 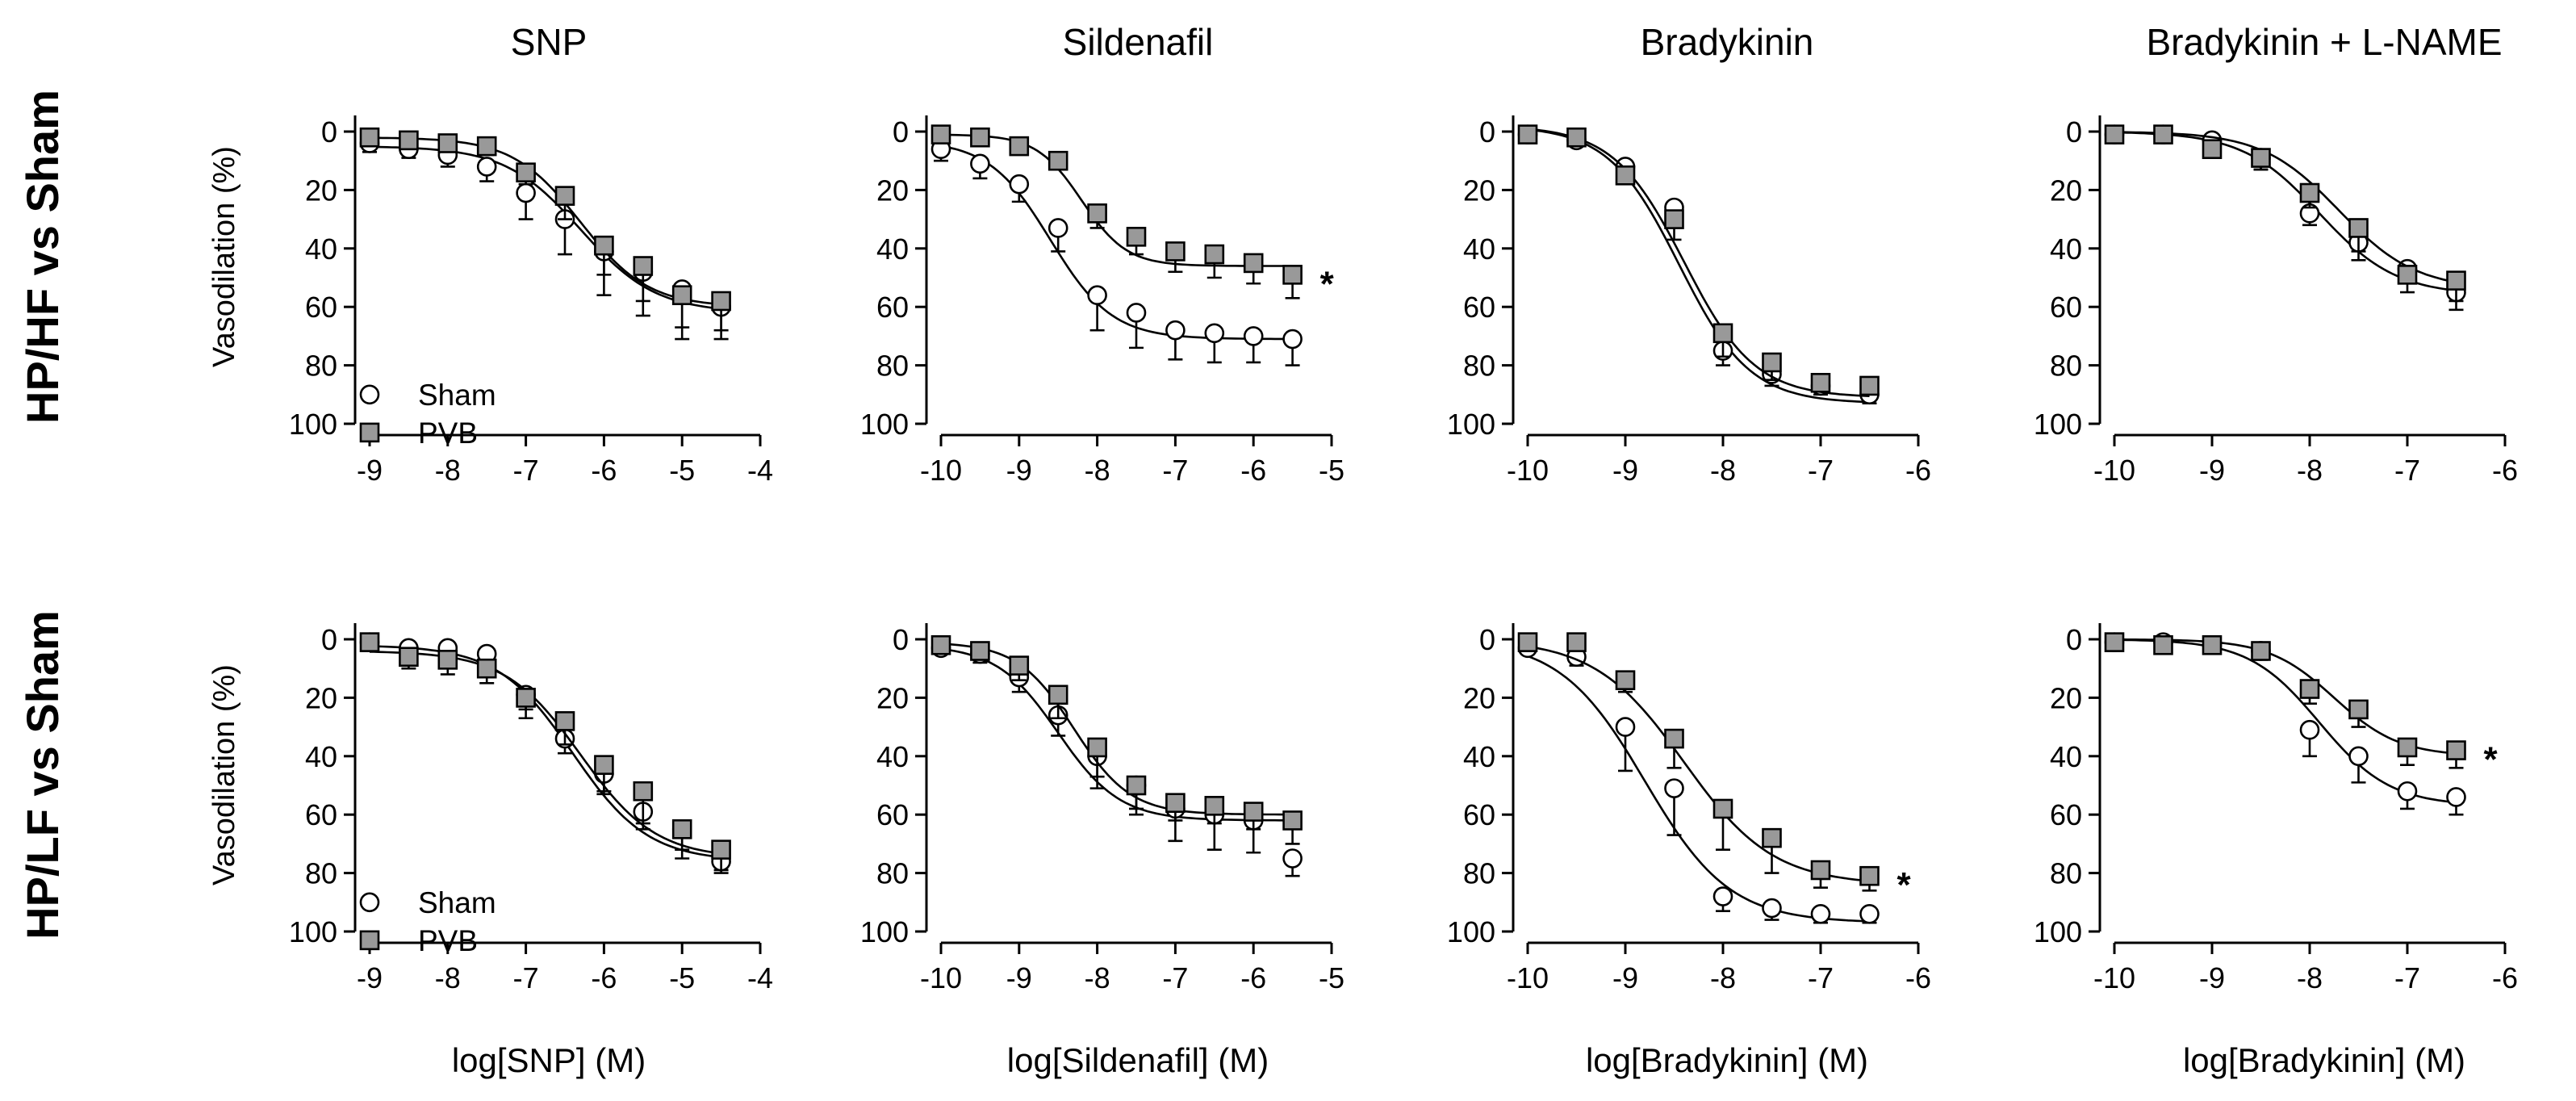 I want to click on x-tick-label: -8, so click(x=1723, y=470).